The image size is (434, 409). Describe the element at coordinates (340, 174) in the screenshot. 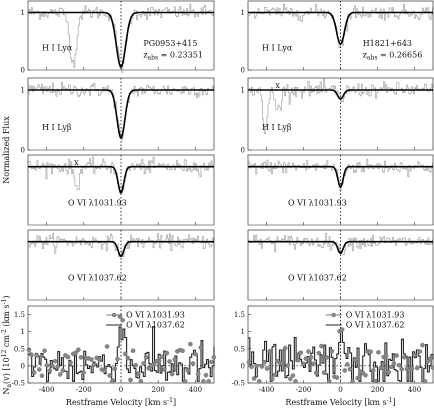

I see `flux-data` at that location.